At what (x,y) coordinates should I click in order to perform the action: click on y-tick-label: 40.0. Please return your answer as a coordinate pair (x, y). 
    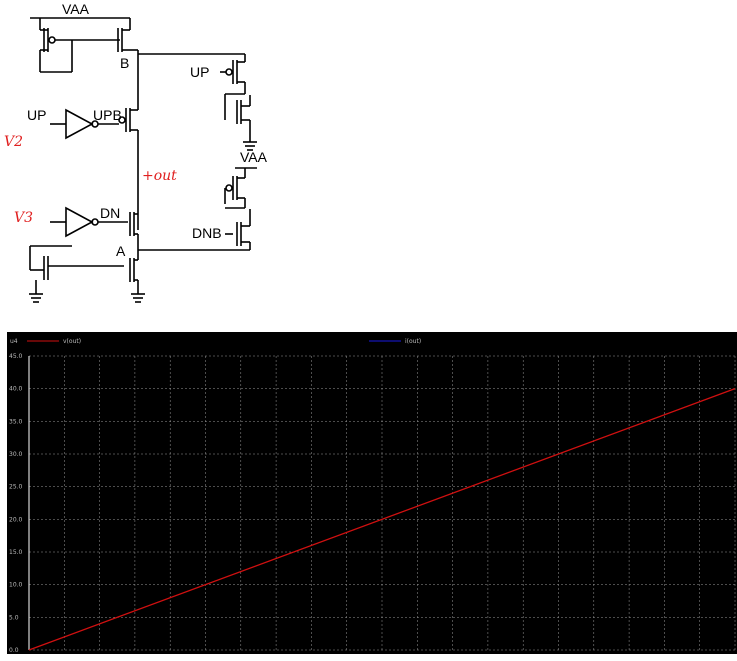
    Looking at the image, I should click on (16, 389).